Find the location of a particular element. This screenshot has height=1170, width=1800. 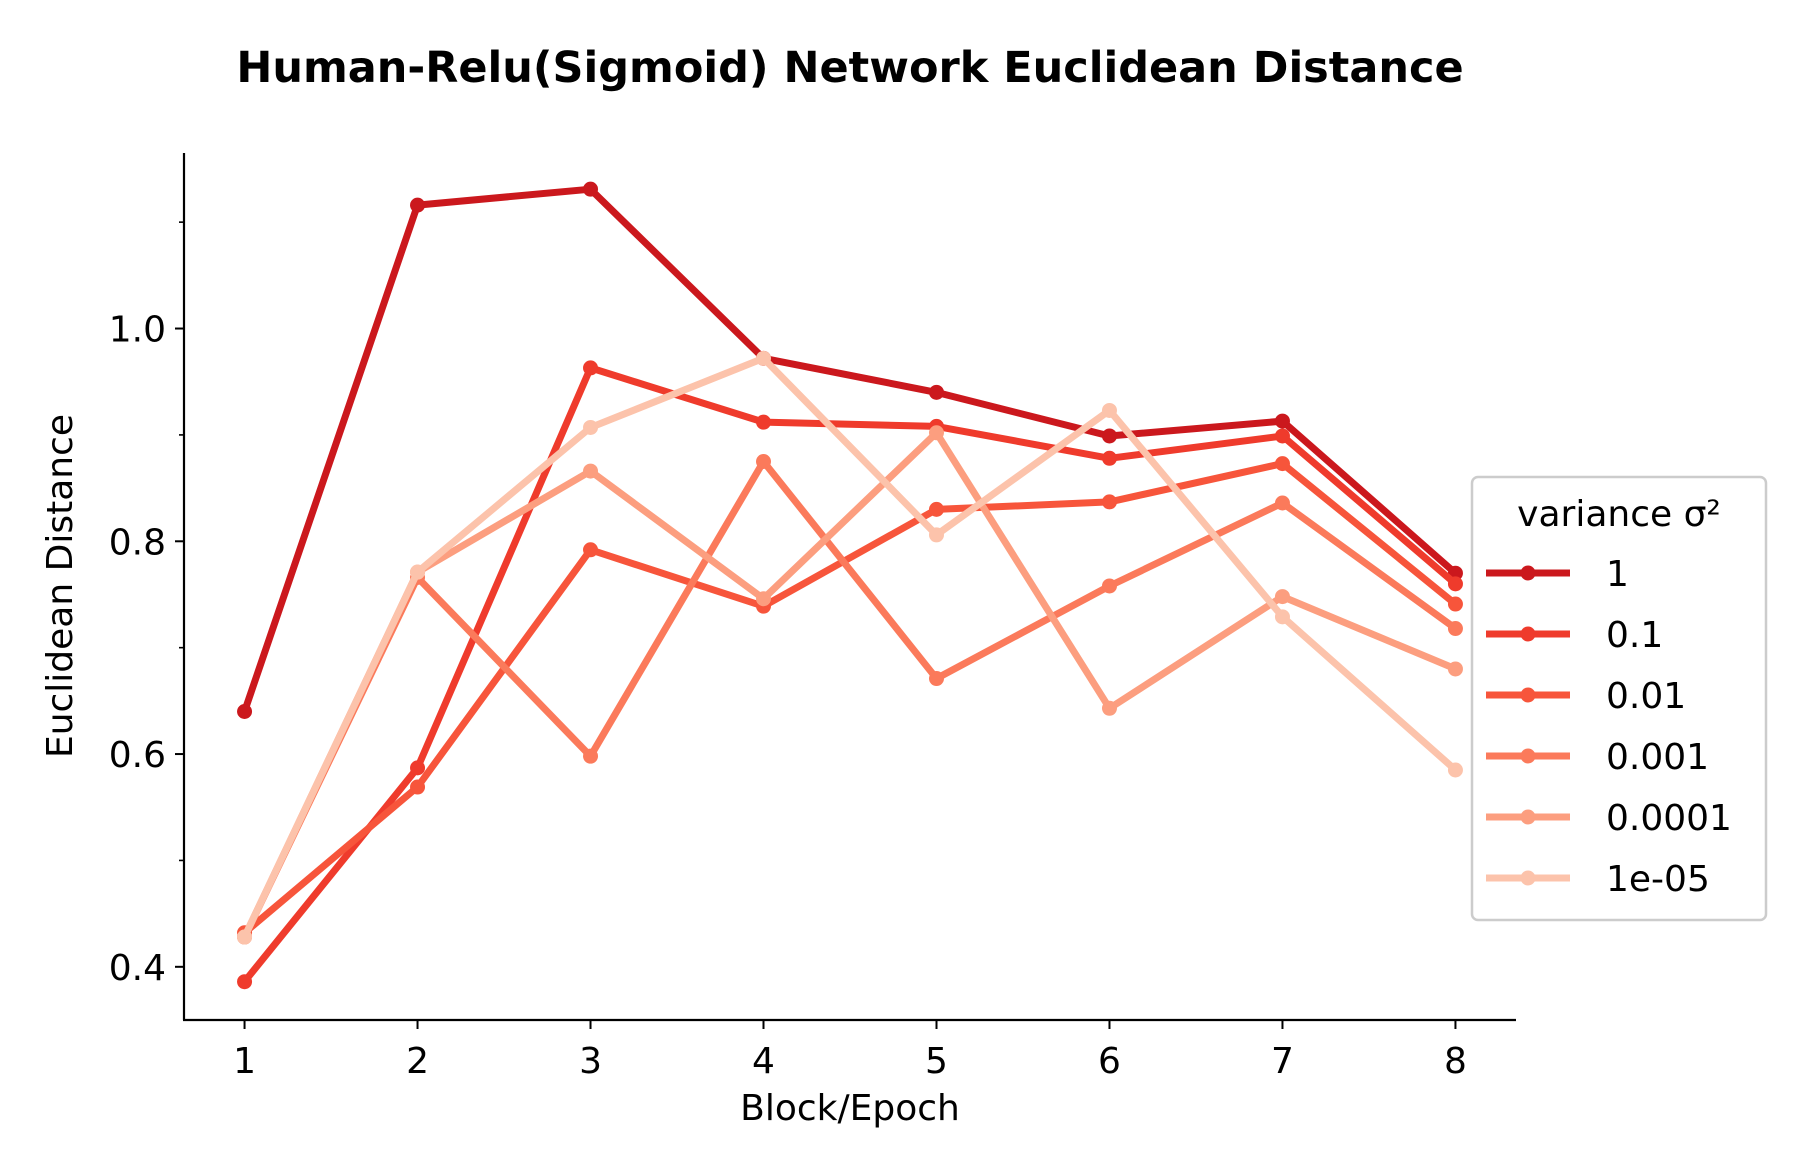

legend-frame is located at coordinates (1619, 698).